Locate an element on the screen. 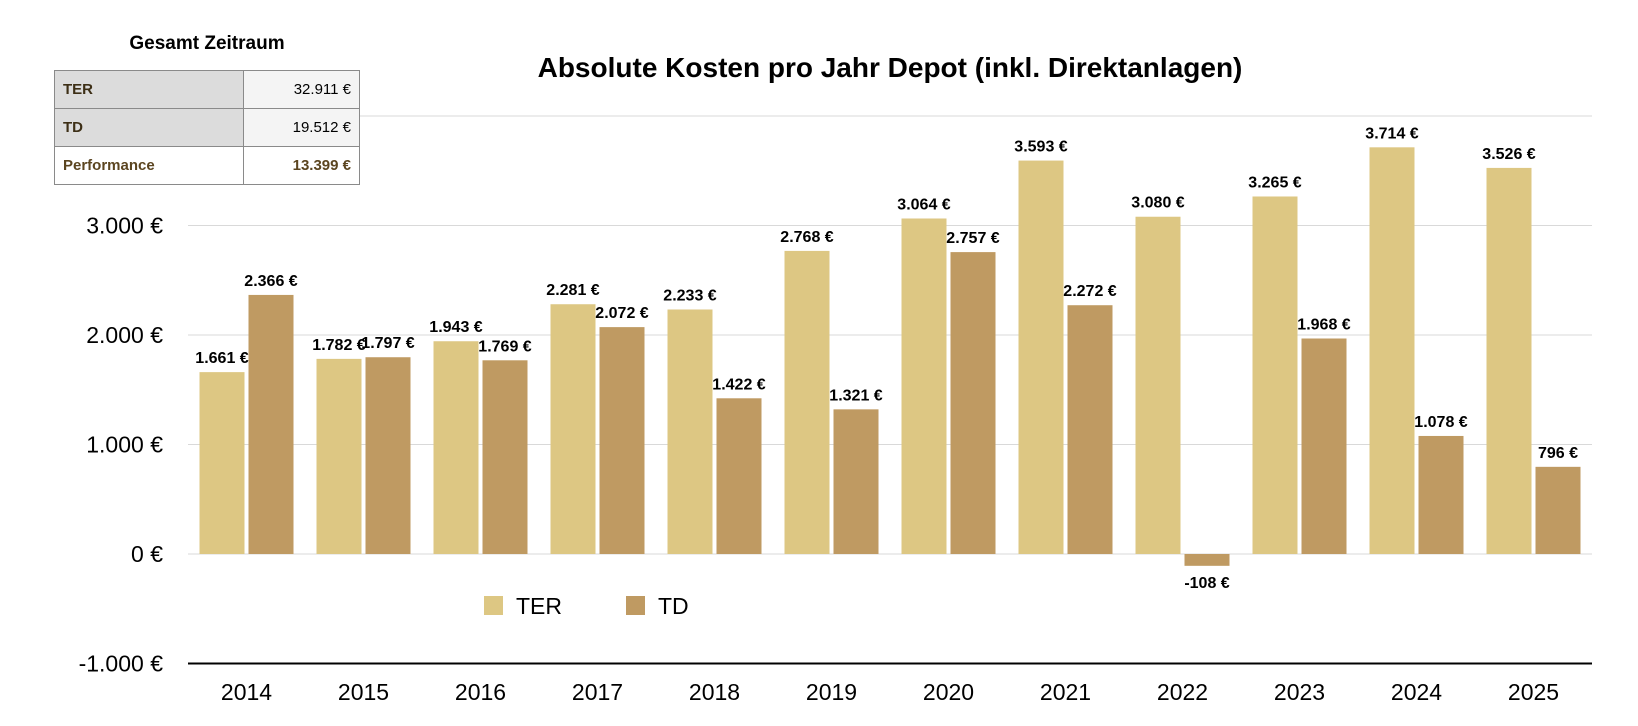 This screenshot has height=726, width=1638. summary-row-performance: Performance 13.399 € is located at coordinates (207, 165).